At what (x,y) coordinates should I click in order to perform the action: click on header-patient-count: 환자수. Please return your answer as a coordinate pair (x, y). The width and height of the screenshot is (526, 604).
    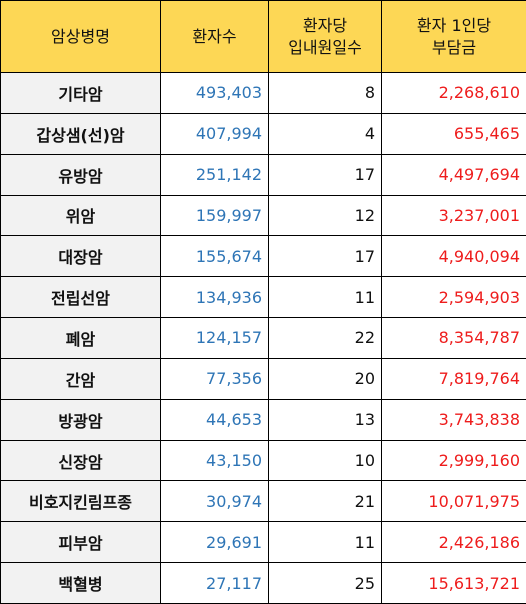
    Looking at the image, I should click on (214, 36).